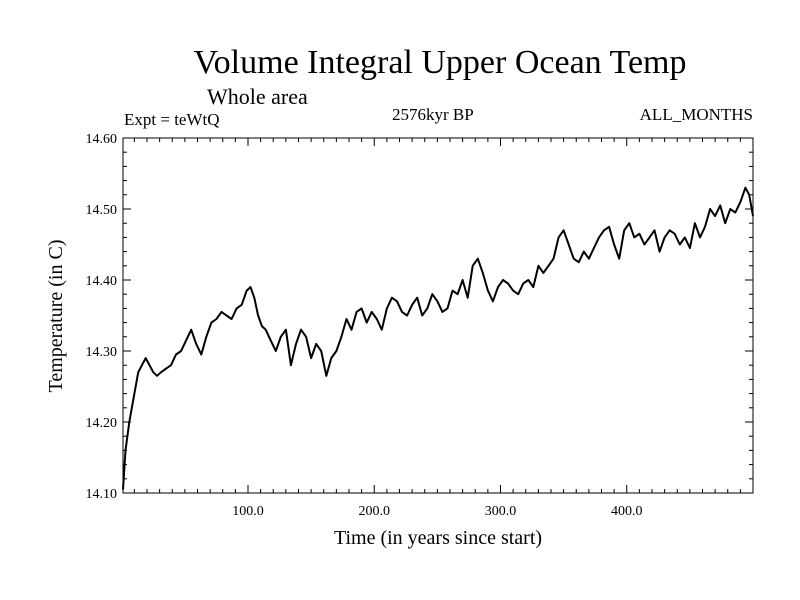  I want to click on y-tick-label: 14.20, so click(102, 423).